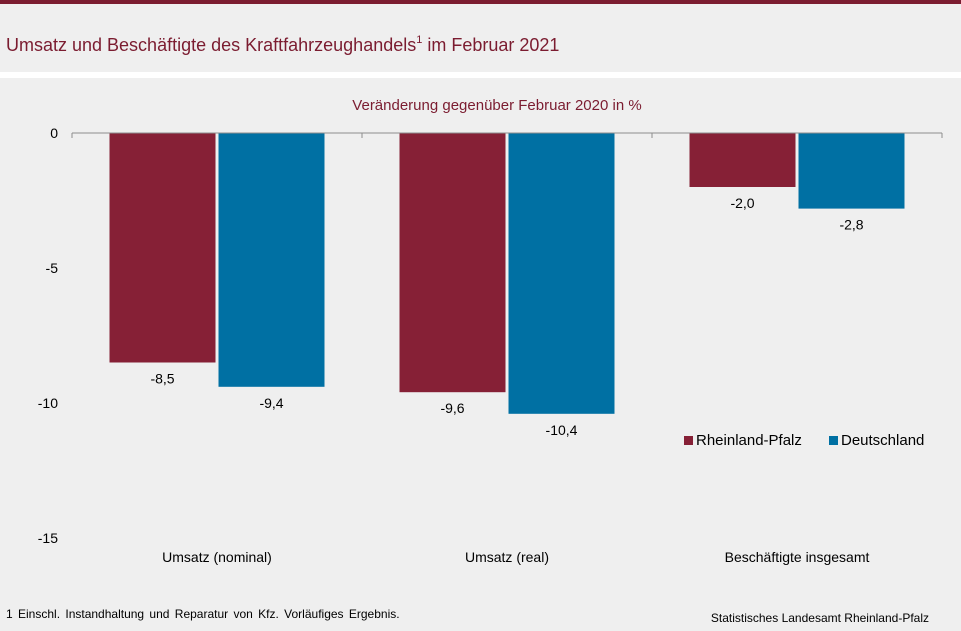 The height and width of the screenshot is (631, 961). I want to click on top-accent-bar, so click(480, 2).